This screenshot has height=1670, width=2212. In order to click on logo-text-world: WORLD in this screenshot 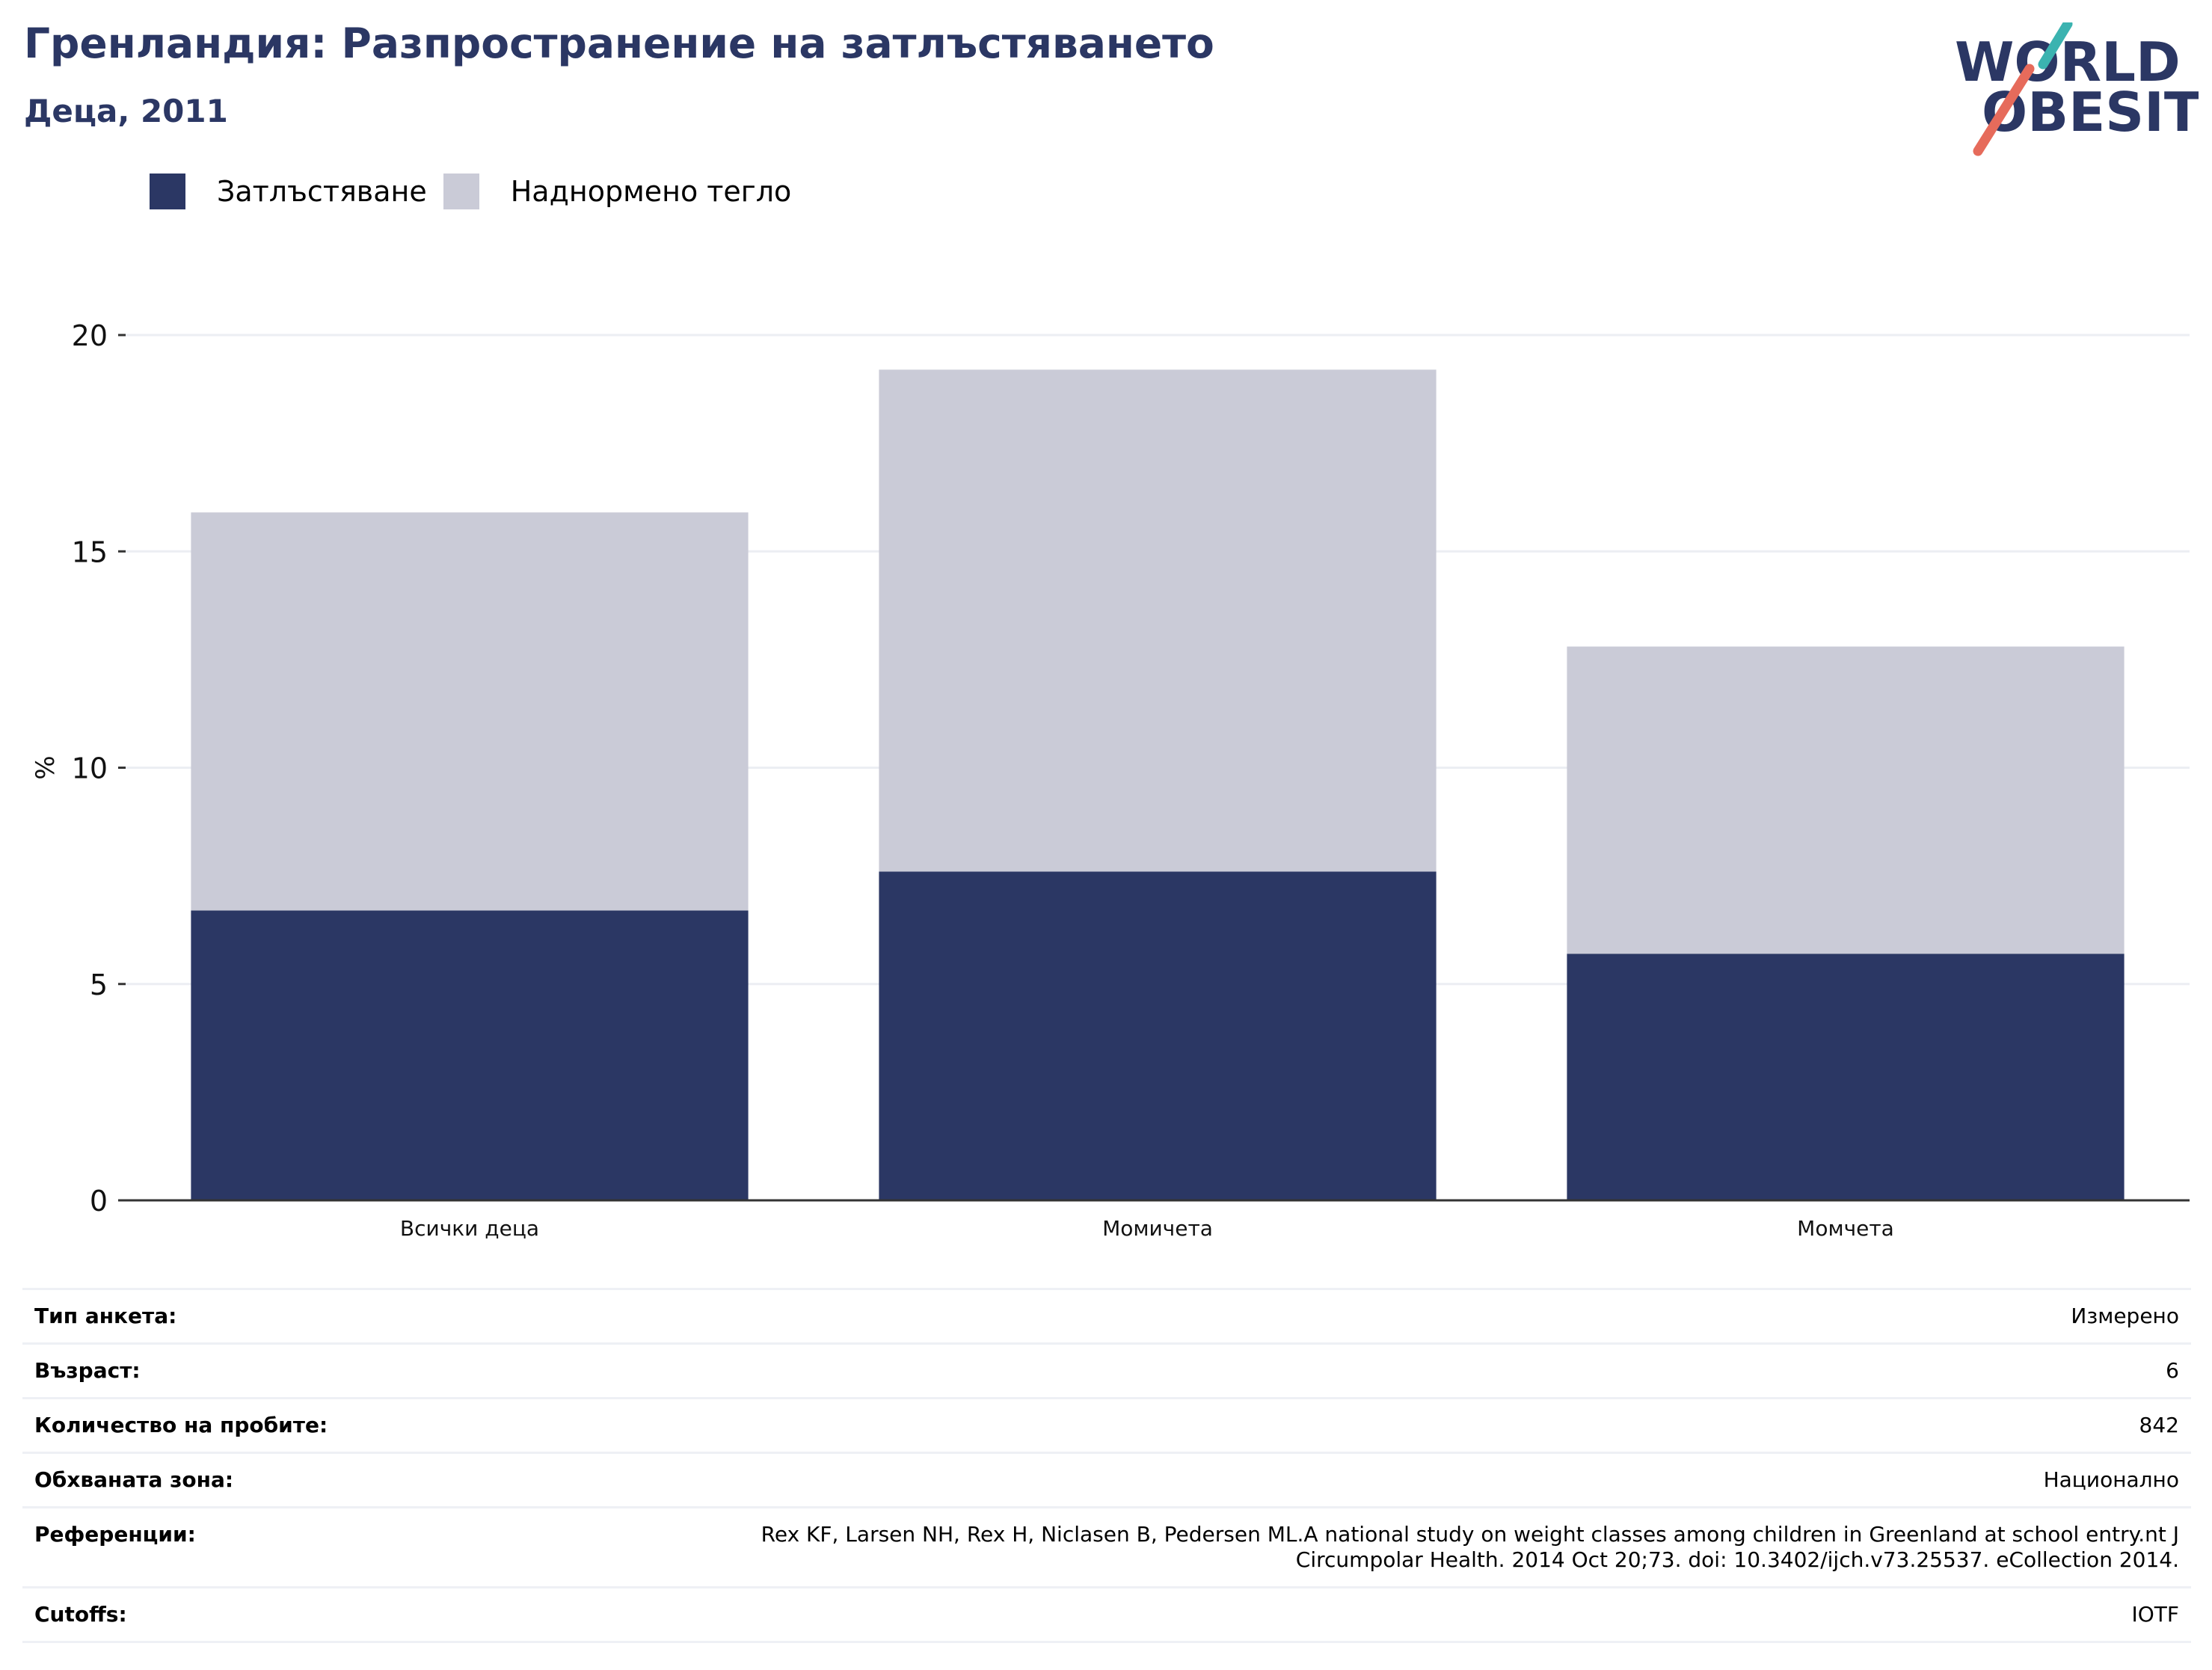, I will do `click(2068, 62)`.